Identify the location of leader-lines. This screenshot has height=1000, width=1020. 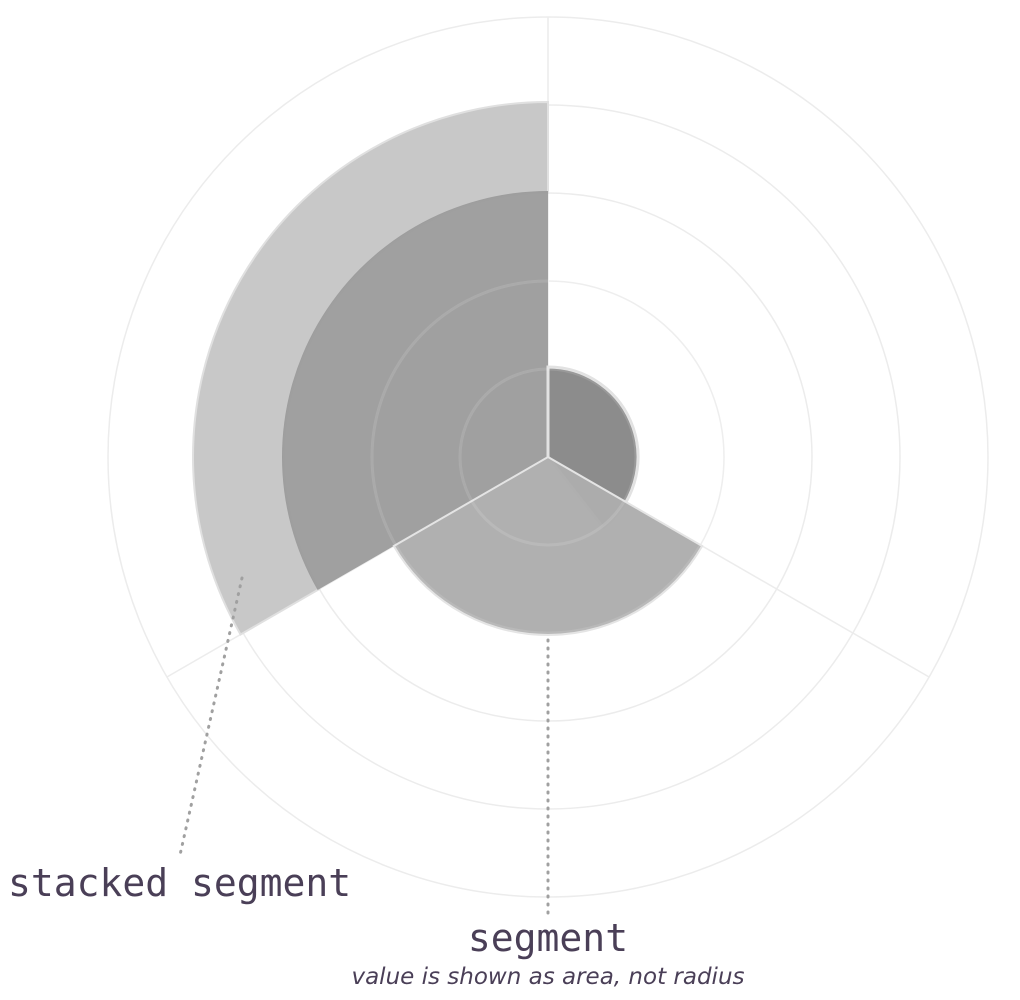
(364, 746).